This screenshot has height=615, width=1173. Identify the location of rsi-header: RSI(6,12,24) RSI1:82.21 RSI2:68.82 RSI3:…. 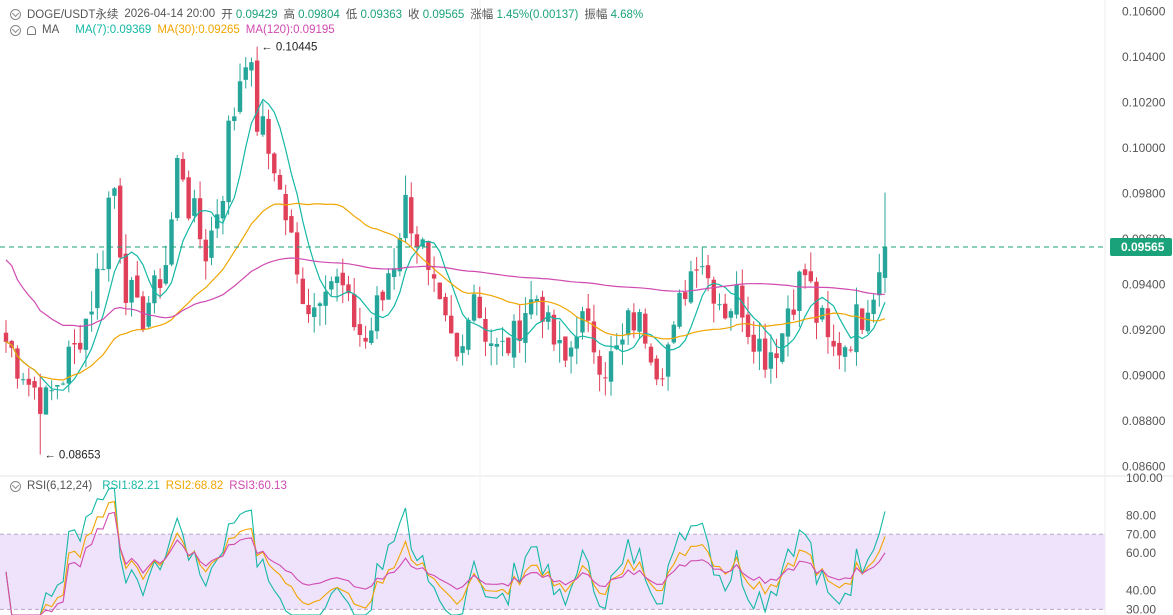
(148, 486).